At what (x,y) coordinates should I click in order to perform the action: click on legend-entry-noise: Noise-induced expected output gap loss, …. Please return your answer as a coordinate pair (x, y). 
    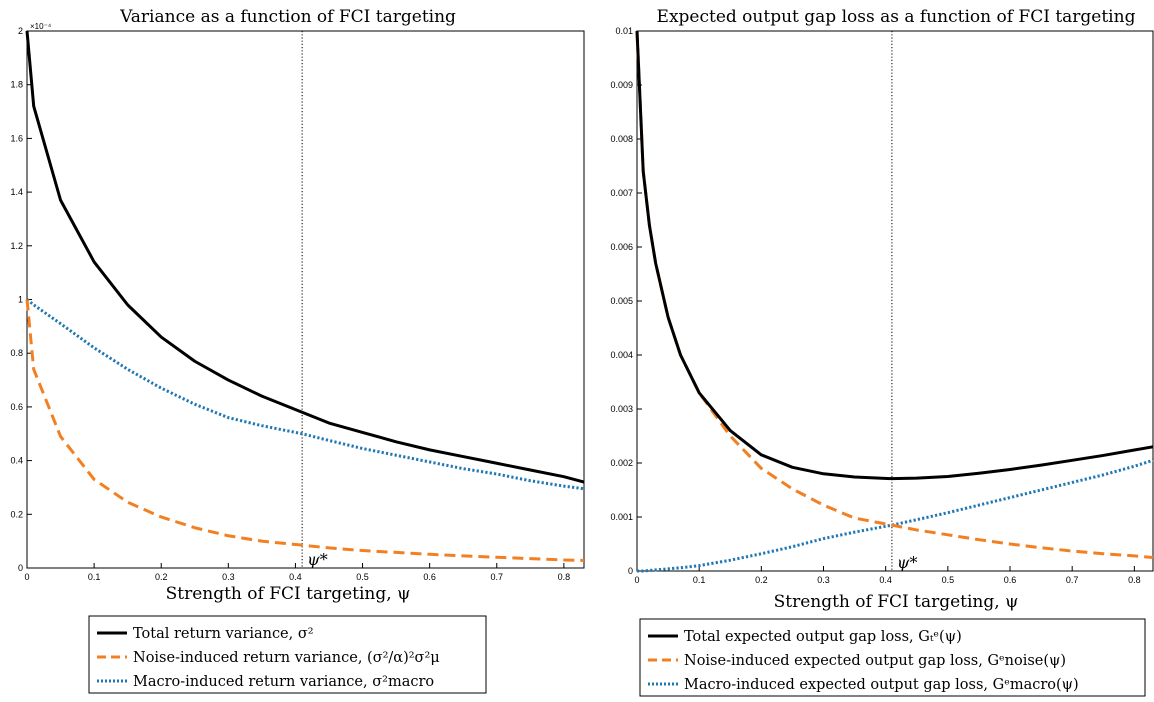
    Looking at the image, I should click on (875, 661).